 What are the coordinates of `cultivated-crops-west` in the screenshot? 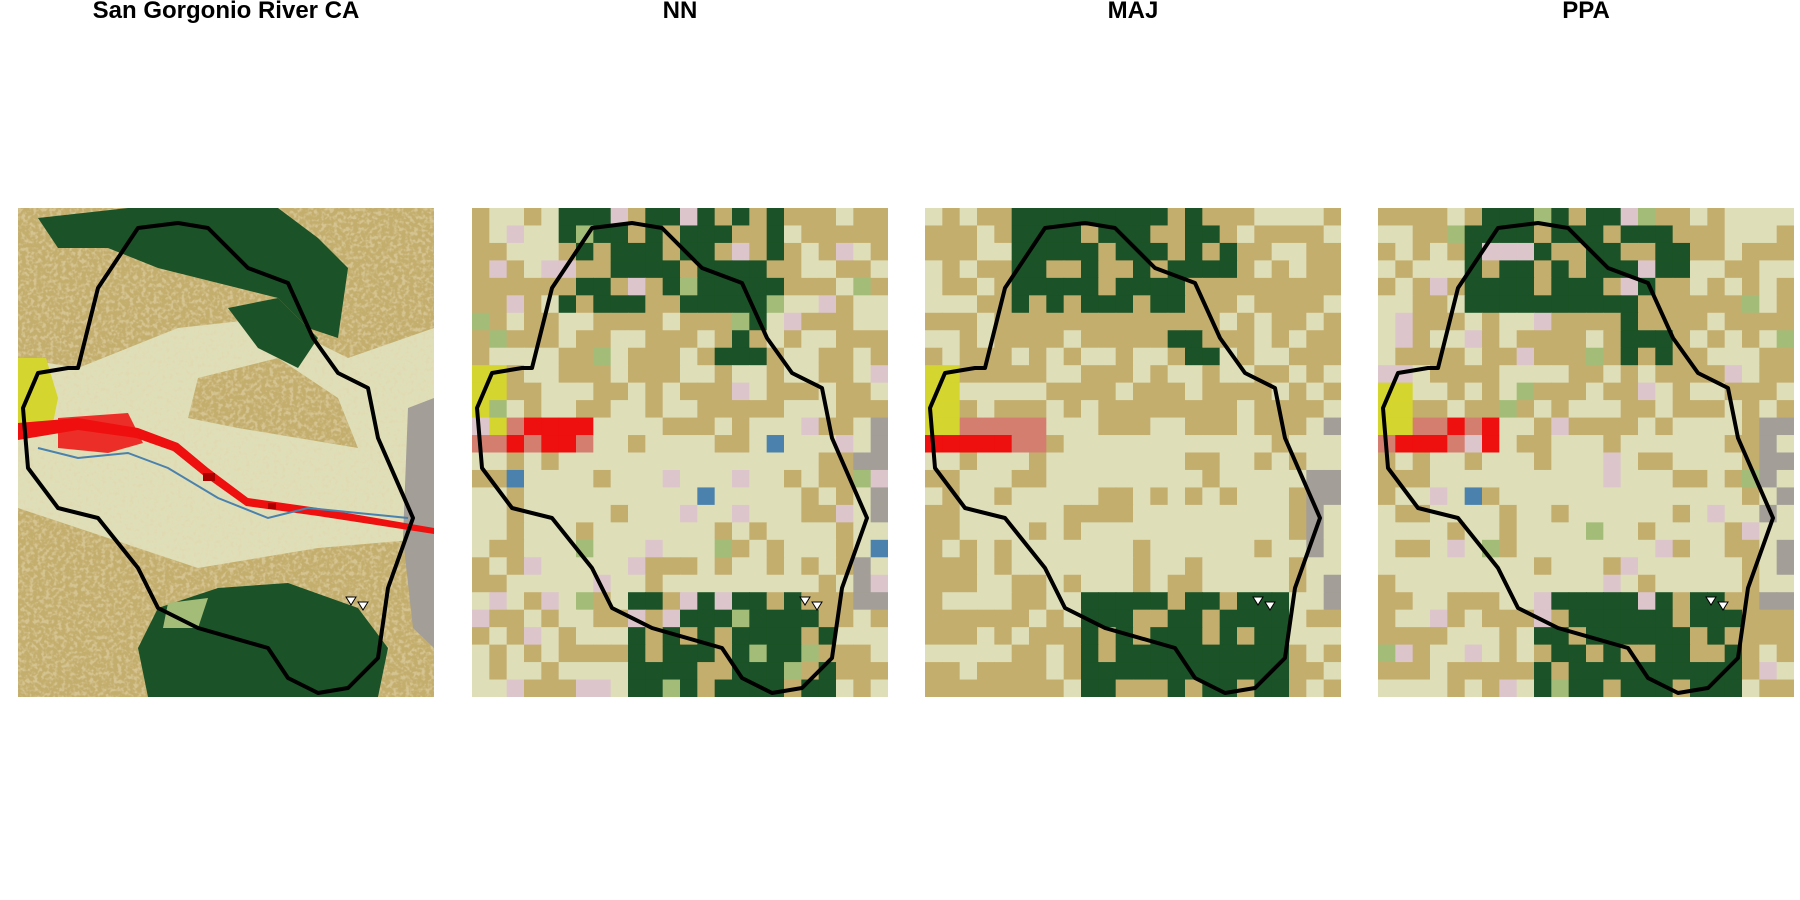 It's located at (38, 390).